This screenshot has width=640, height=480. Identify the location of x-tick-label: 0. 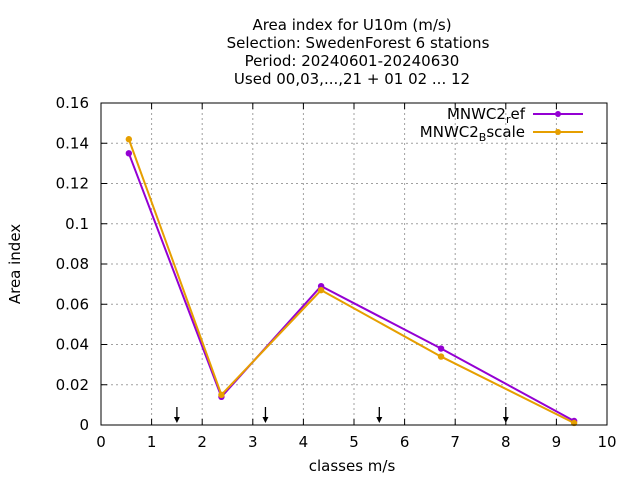
(101, 442).